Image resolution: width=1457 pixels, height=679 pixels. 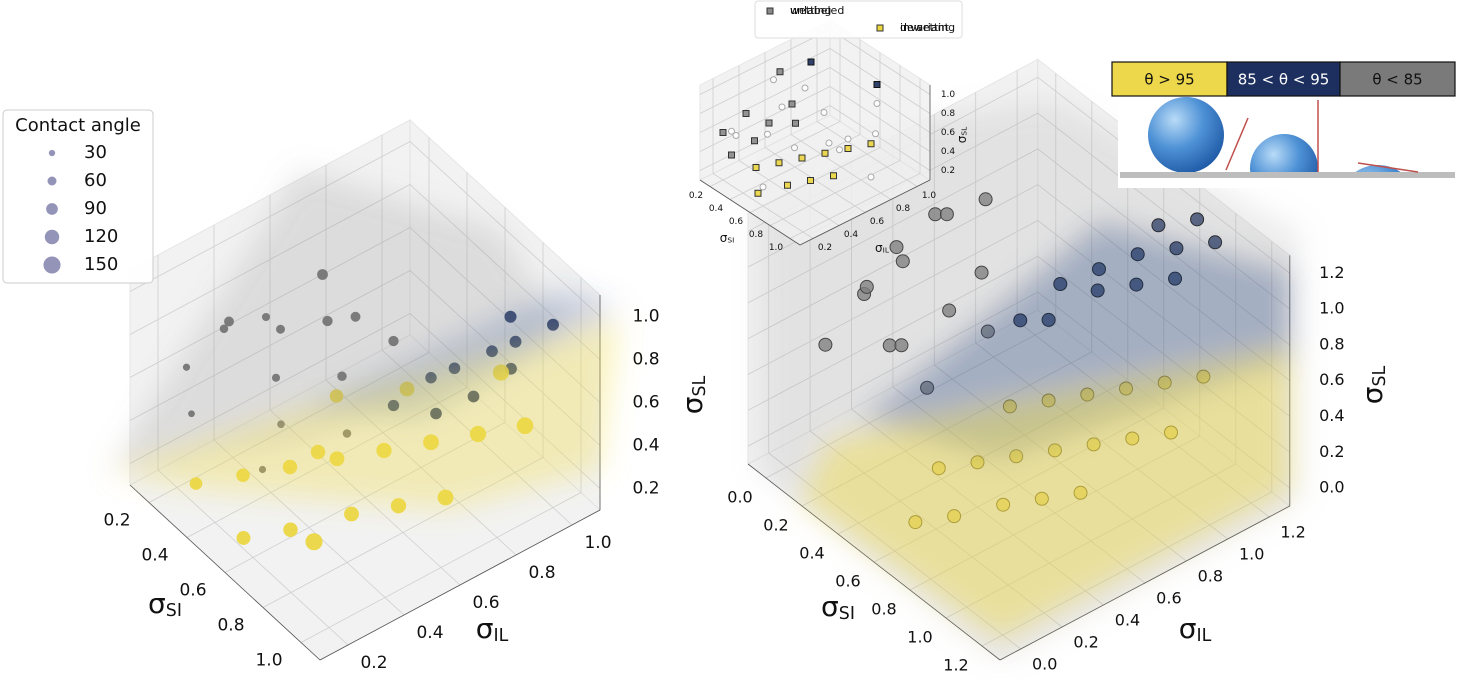 What do you see at coordinates (903, 209) in the screenshot?
I see `y-tick-label: 0.8` at bounding box center [903, 209].